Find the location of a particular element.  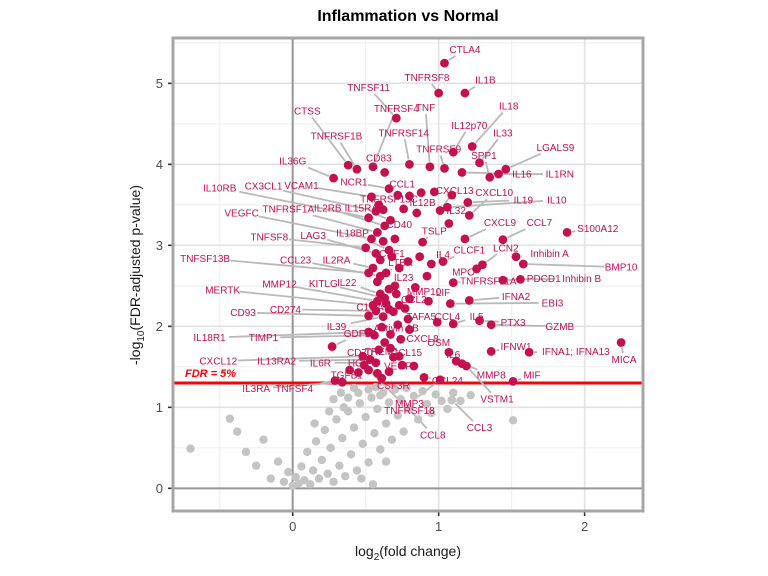

gene-label-LTBR: LTBR is located at coordinates (400, 263).